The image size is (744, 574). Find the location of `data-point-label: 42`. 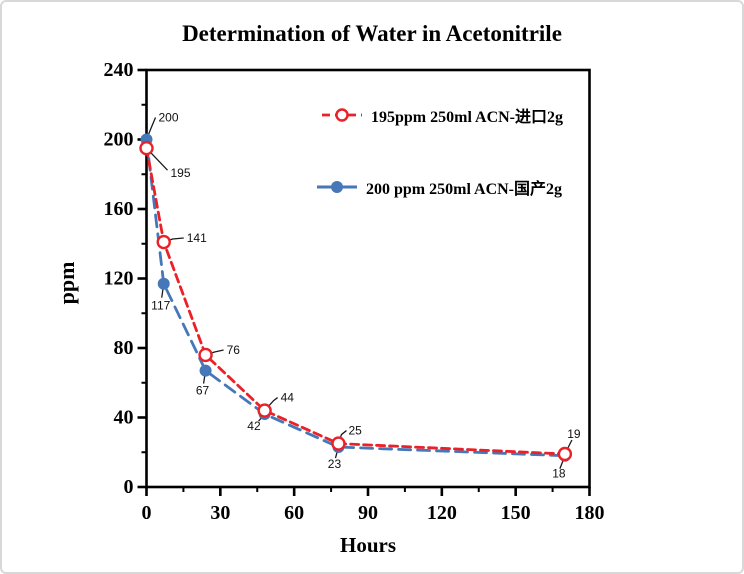

data-point-label: 42 is located at coordinates (254, 426).